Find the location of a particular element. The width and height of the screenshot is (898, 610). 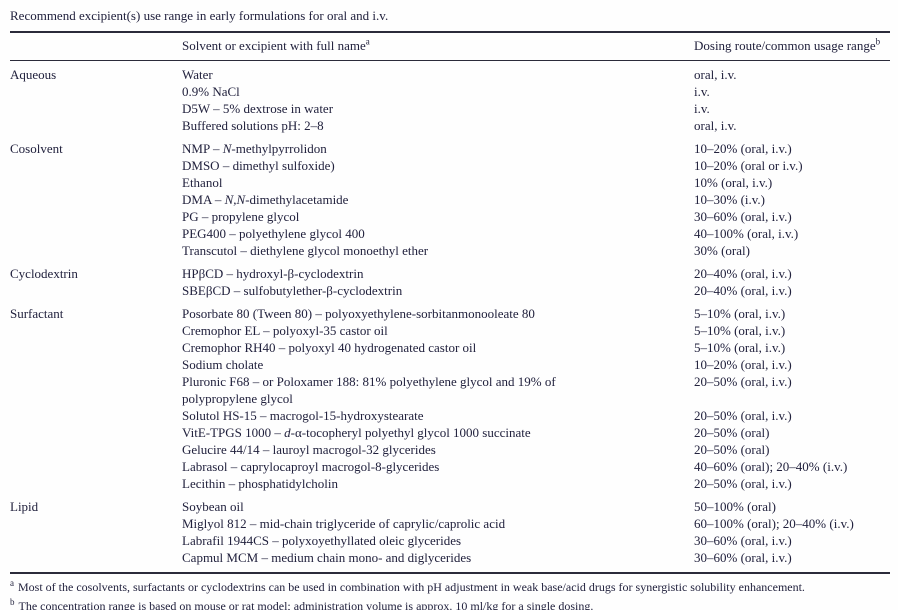

category-cell: Cosolvent is located at coordinates (36, 148).